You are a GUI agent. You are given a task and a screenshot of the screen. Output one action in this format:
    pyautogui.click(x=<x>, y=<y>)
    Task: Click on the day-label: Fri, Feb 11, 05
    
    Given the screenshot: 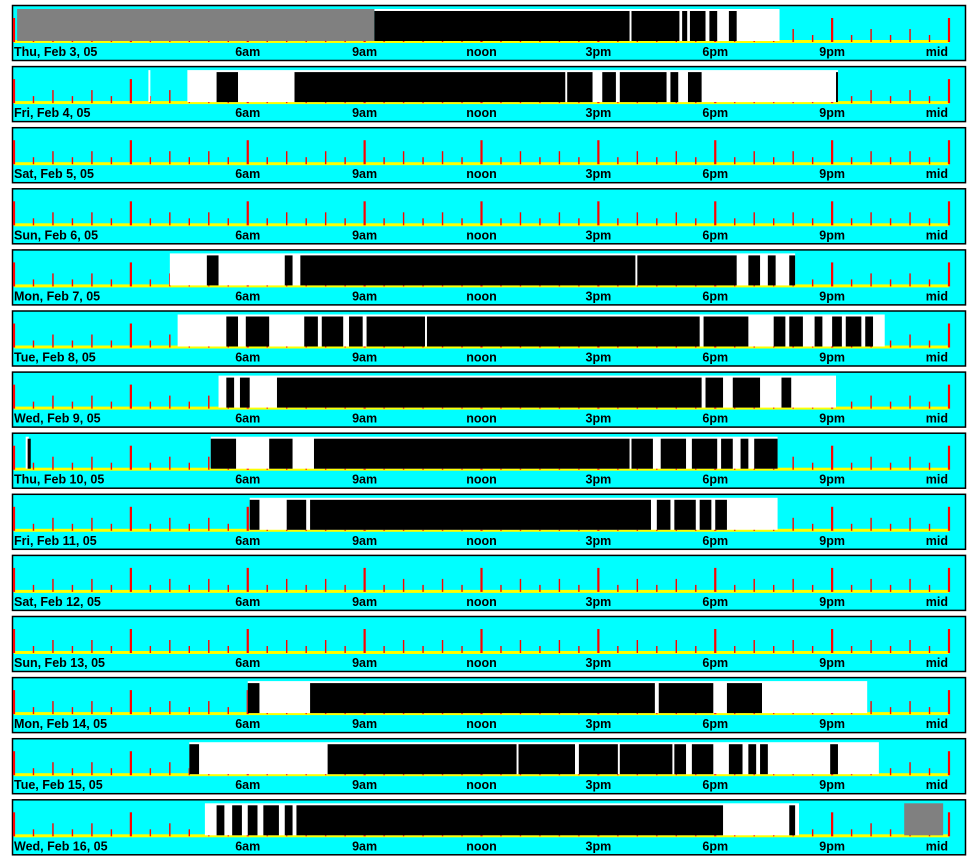 What is the action you would take?
    pyautogui.click(x=55, y=541)
    